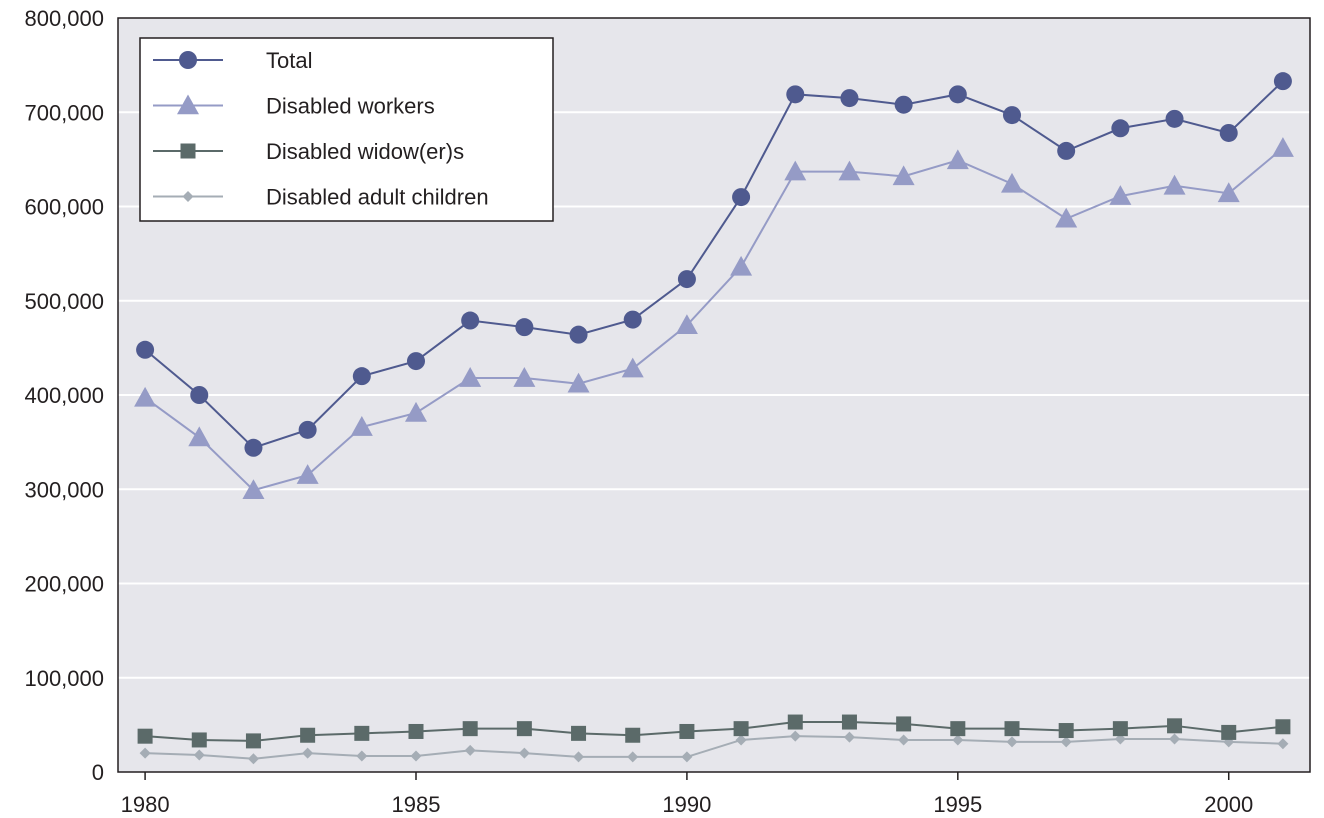 The width and height of the screenshot is (1324, 818). I want to click on x-tick-label: 2000, so click(1228, 804).